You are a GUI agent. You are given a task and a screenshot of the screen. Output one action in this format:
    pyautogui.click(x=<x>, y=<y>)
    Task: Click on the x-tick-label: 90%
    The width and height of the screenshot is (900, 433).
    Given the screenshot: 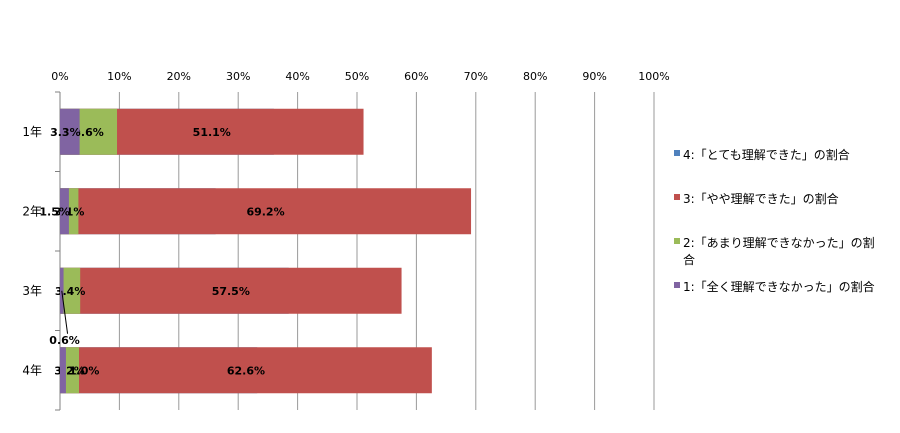 What is the action you would take?
    pyautogui.click(x=594, y=76)
    